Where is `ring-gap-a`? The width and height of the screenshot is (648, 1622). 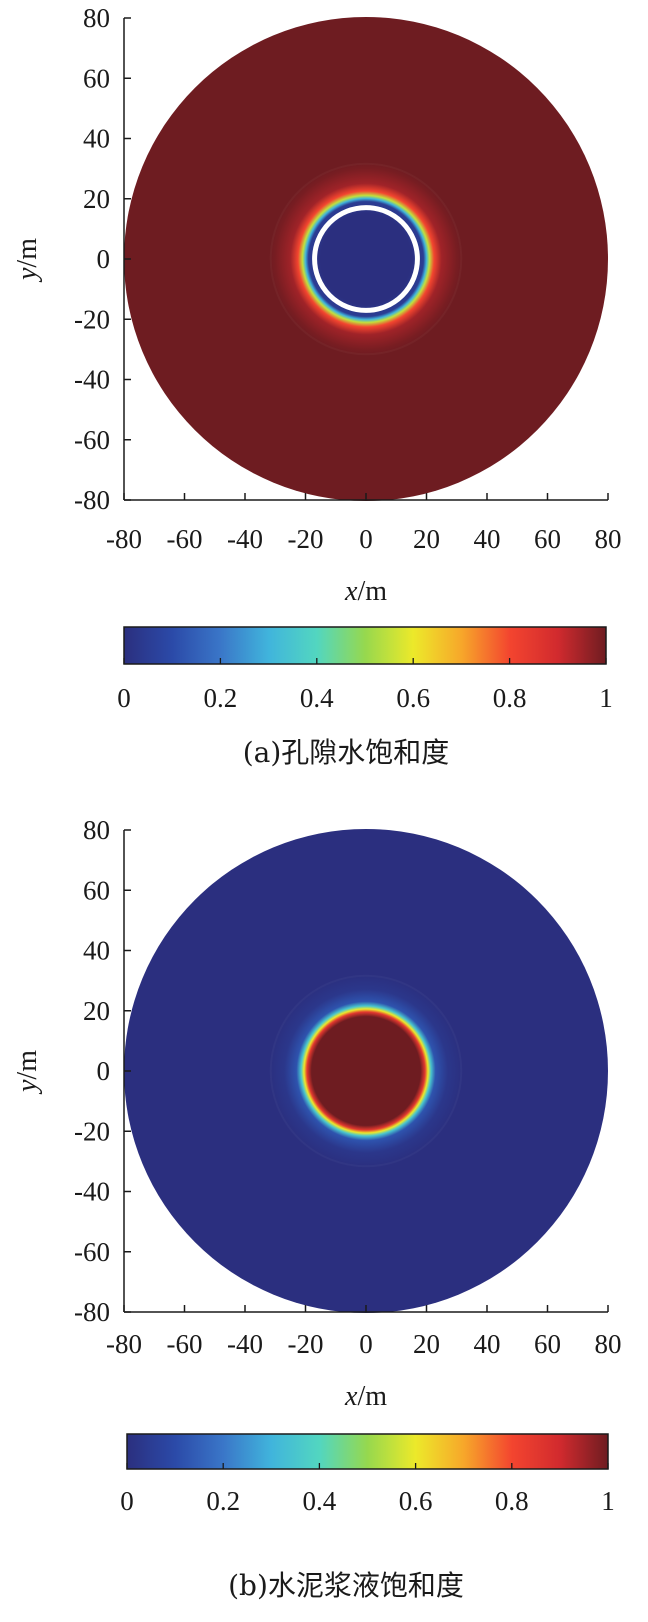 ring-gap-a is located at coordinates (366, 259).